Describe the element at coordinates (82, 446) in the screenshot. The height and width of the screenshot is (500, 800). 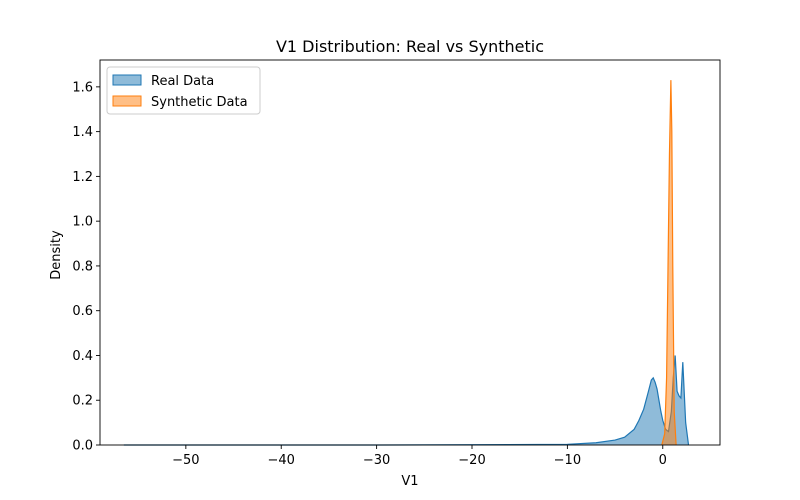
I see `y-tick-label: 0.0` at that location.